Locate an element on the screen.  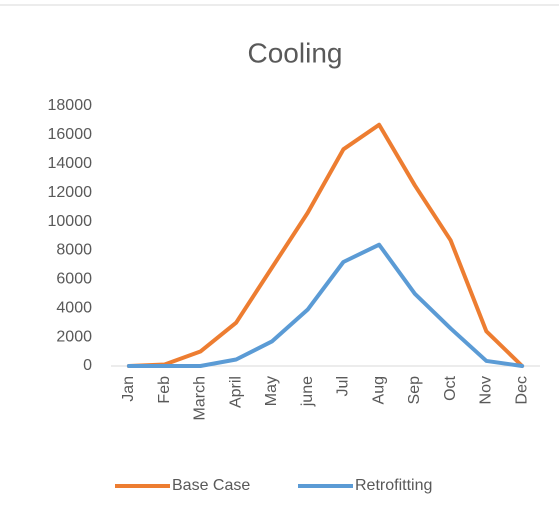
y-tick-label: 2000 is located at coordinates (74, 336).